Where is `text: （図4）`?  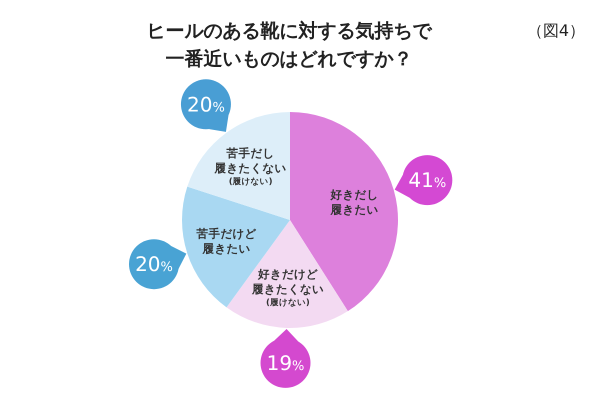 text: （図4） is located at coordinates (556, 30).